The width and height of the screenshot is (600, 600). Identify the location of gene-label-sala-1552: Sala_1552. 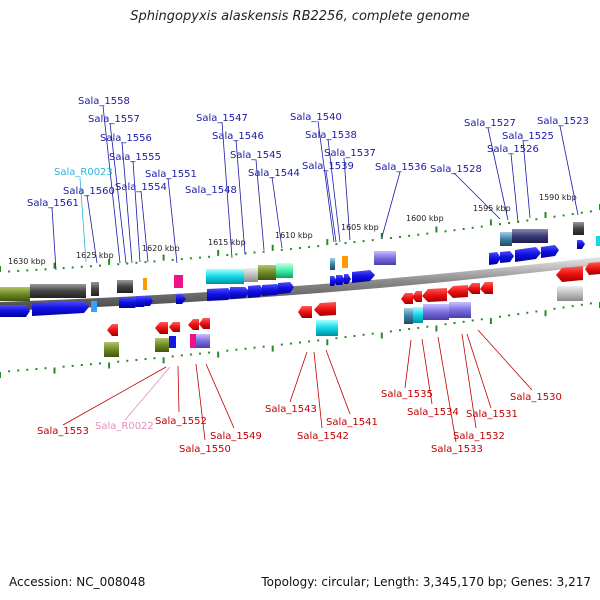
(181, 421).